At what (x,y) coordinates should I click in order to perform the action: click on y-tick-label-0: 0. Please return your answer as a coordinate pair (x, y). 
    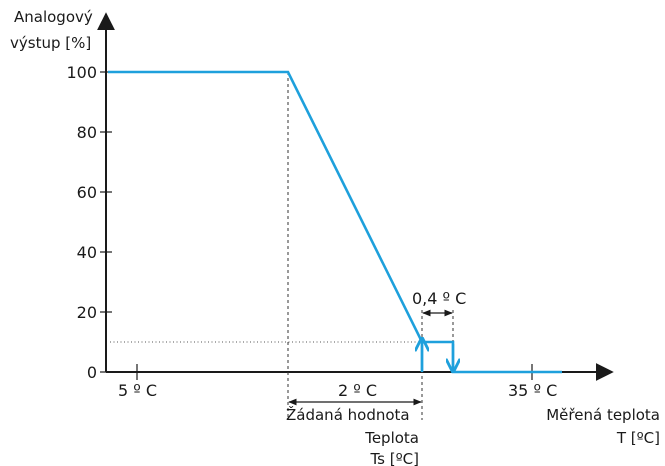
    Looking at the image, I should click on (92, 372).